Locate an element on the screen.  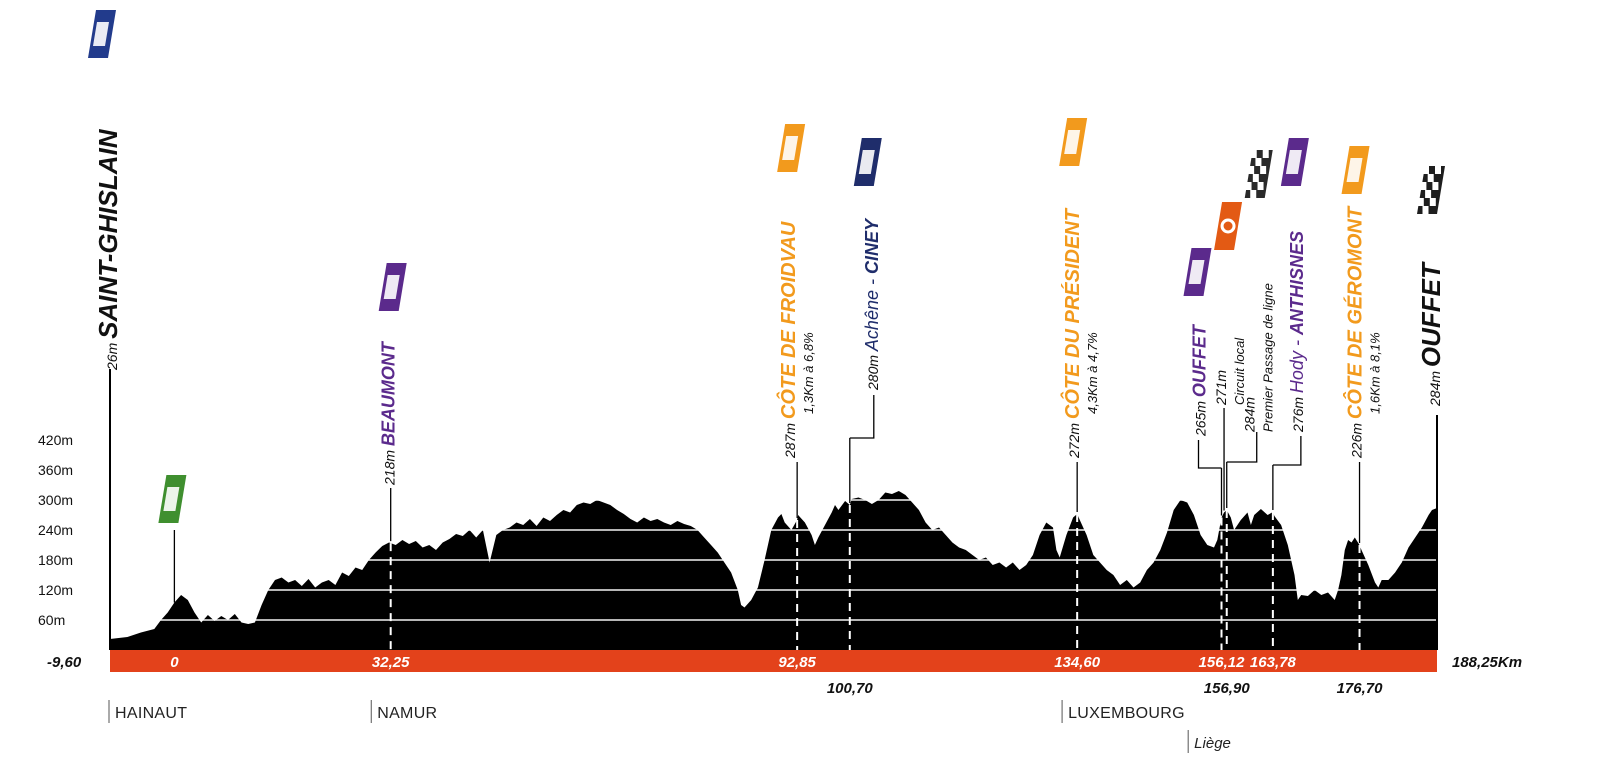
president-label-part: CÔTE DU PRÉSIDENT is located at coordinates (1072, 313).